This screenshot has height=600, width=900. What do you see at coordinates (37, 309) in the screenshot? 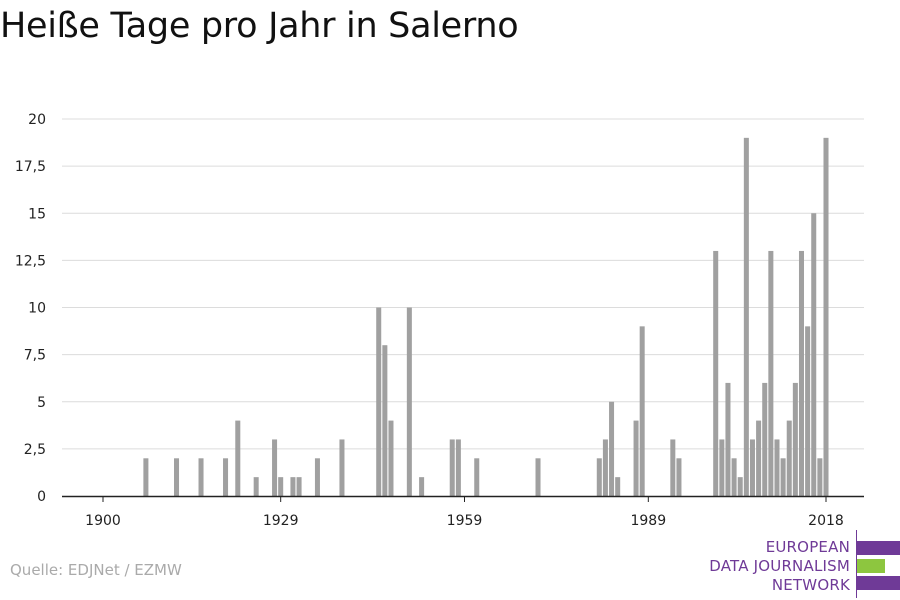
I see `y-tick-label: 10` at bounding box center [37, 309].